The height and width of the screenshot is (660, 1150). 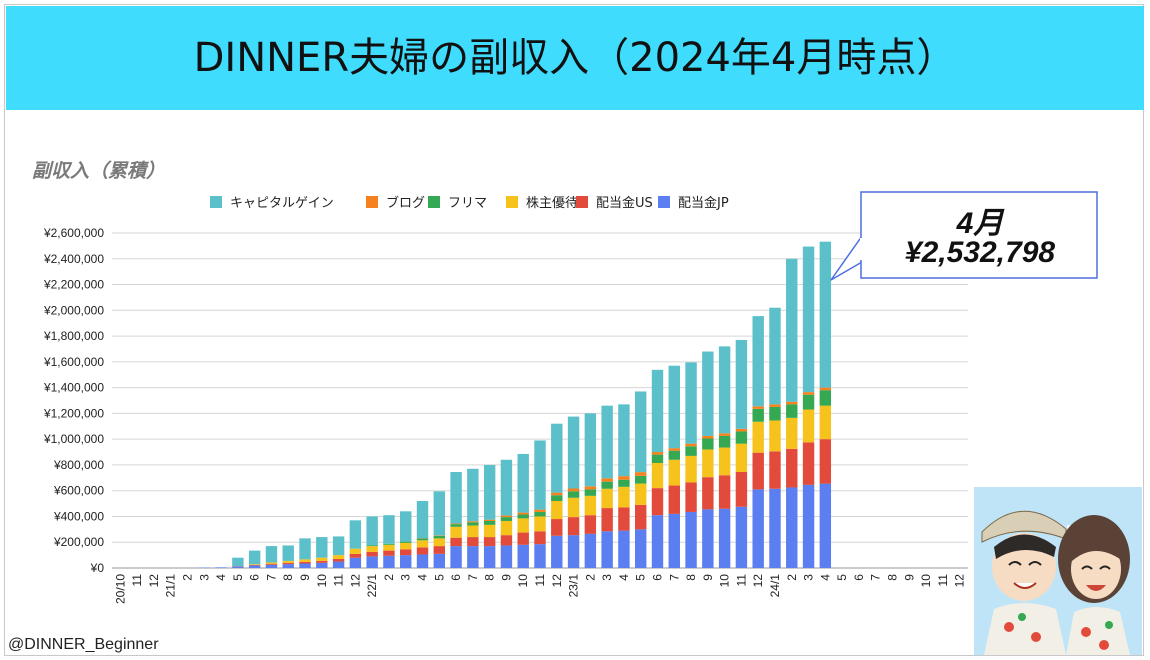 What do you see at coordinates (1058, 571) in the screenshot?
I see `couple-avatar-illustration` at bounding box center [1058, 571].